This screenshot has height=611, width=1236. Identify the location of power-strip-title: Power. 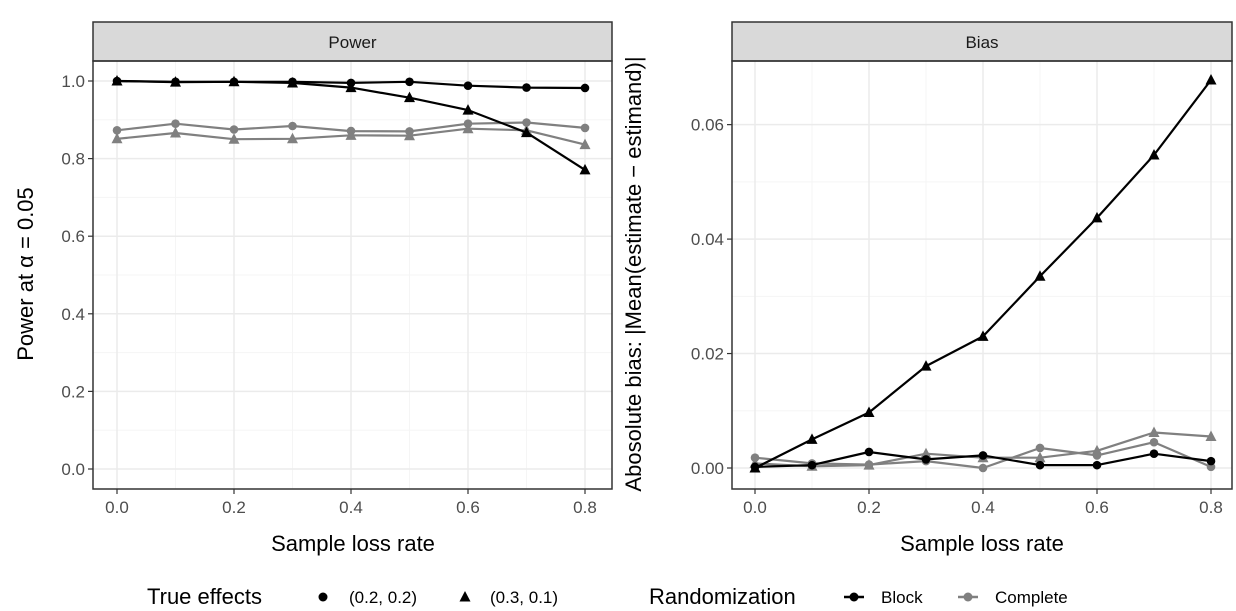
(352, 42).